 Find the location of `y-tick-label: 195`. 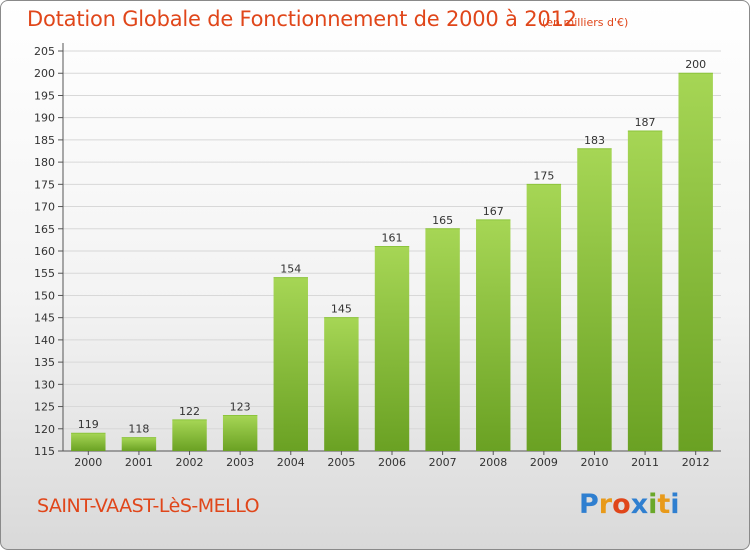

y-tick-label: 195 is located at coordinates (44, 95).